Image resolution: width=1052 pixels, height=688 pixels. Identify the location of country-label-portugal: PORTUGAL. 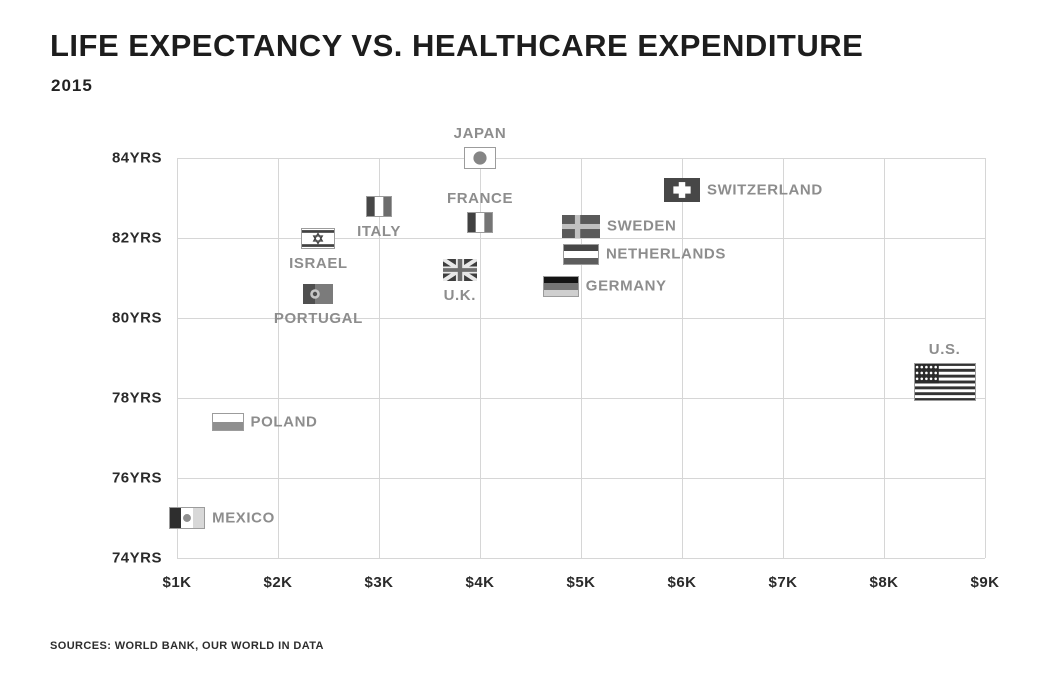
(318, 318).